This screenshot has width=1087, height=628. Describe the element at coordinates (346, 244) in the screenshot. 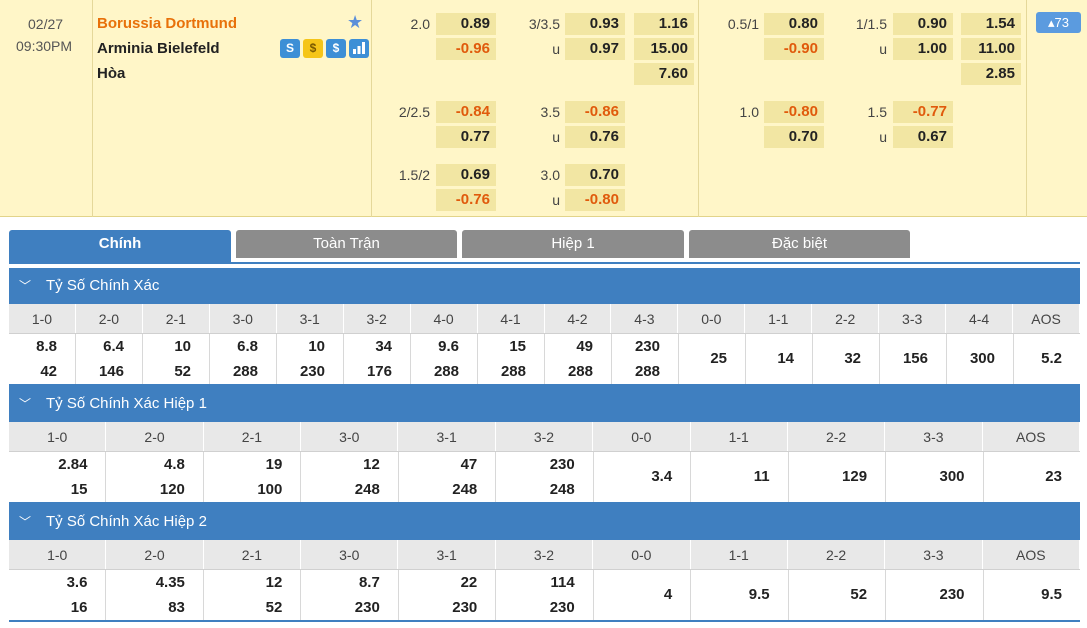

I see `tab-fulltime: Toàn Trận` at that location.